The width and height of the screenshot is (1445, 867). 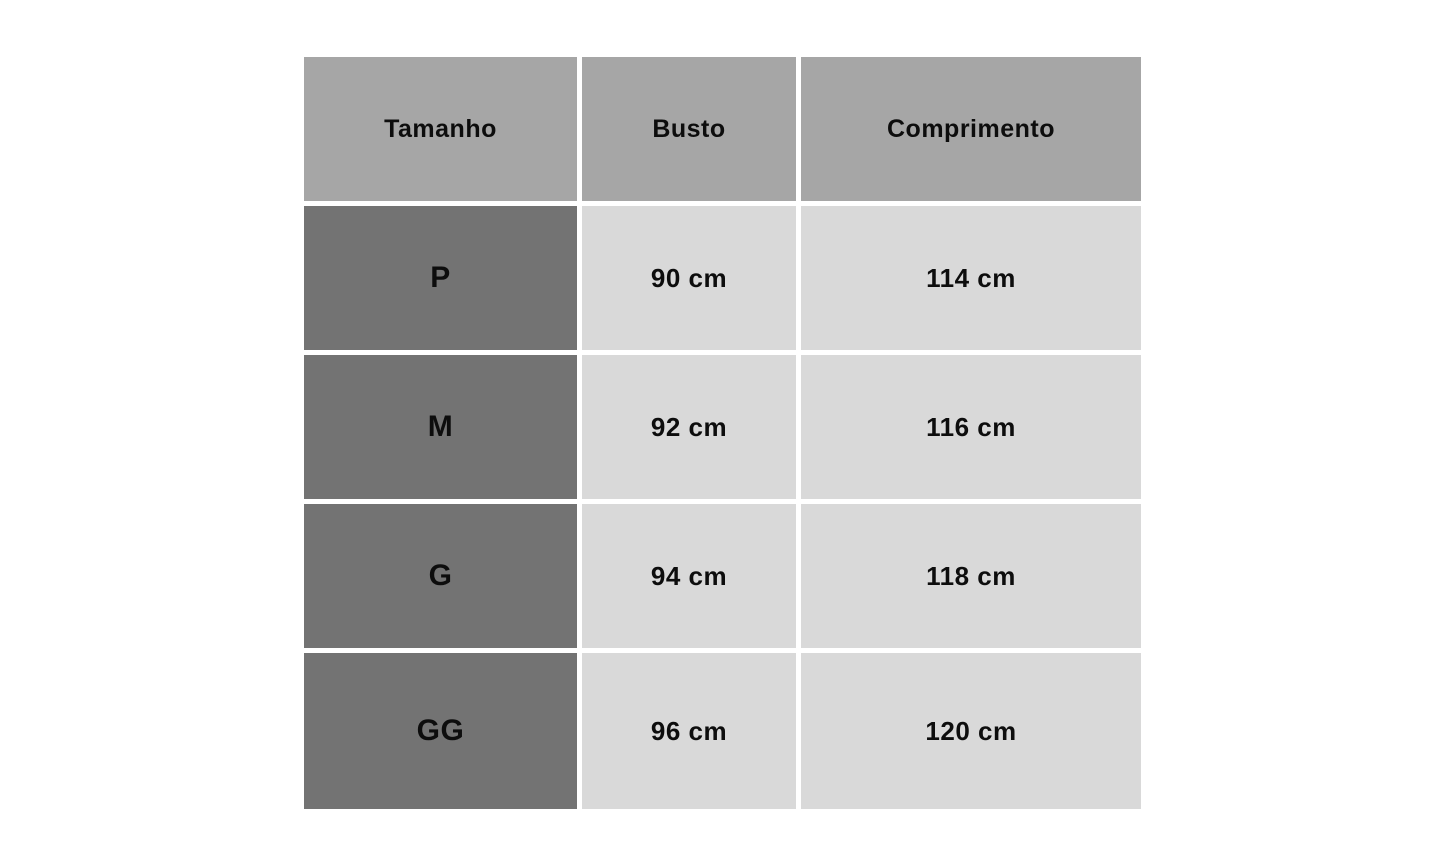 What do you see at coordinates (689, 129) in the screenshot?
I see `column-header-busto: Busto` at bounding box center [689, 129].